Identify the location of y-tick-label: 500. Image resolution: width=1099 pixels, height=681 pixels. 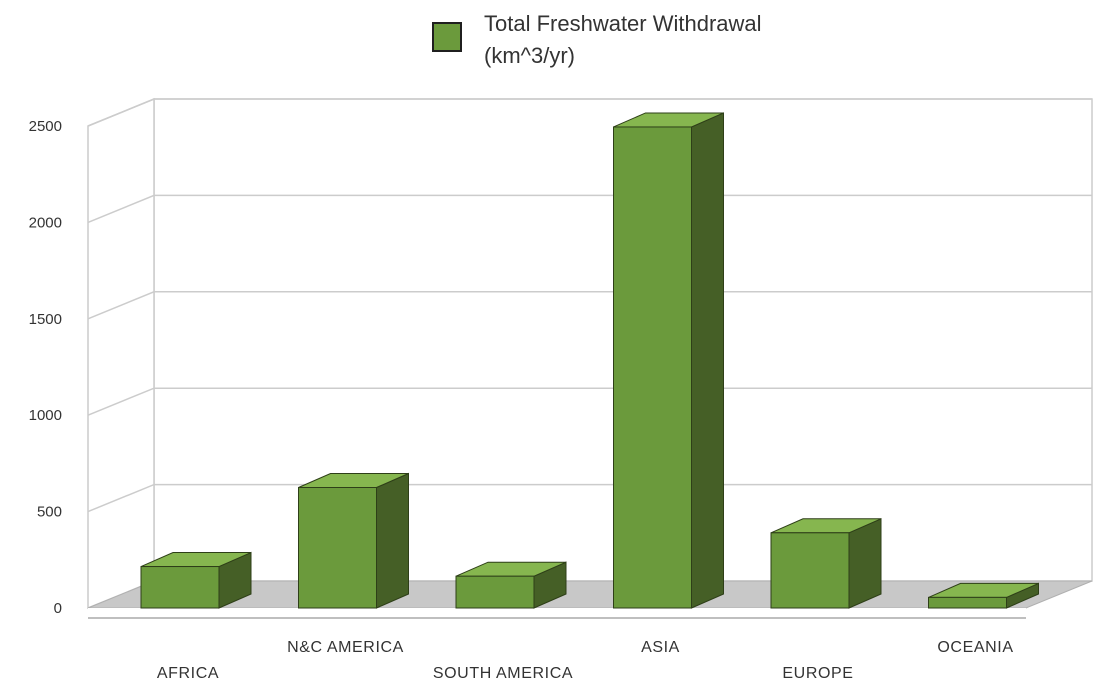
(49, 512).